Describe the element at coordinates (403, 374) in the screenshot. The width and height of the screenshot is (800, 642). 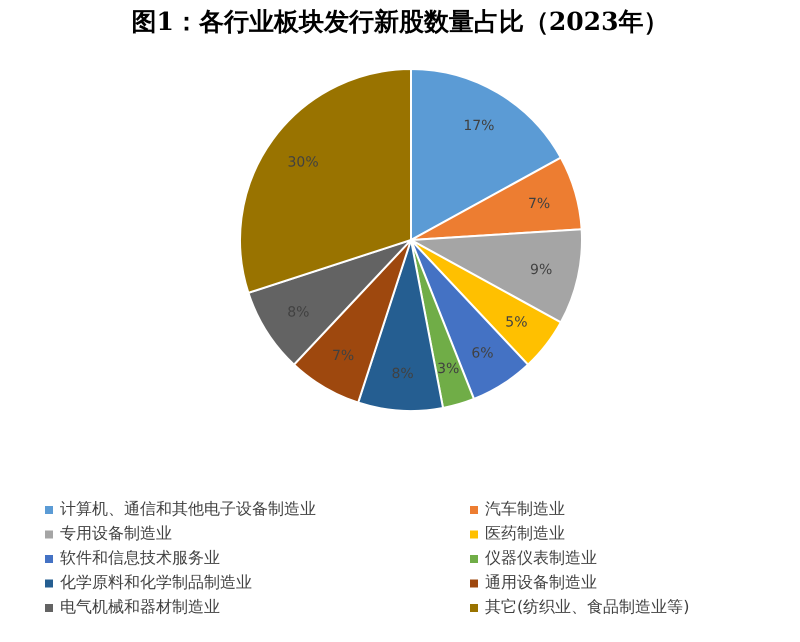
I see `data-label: 8%` at that location.